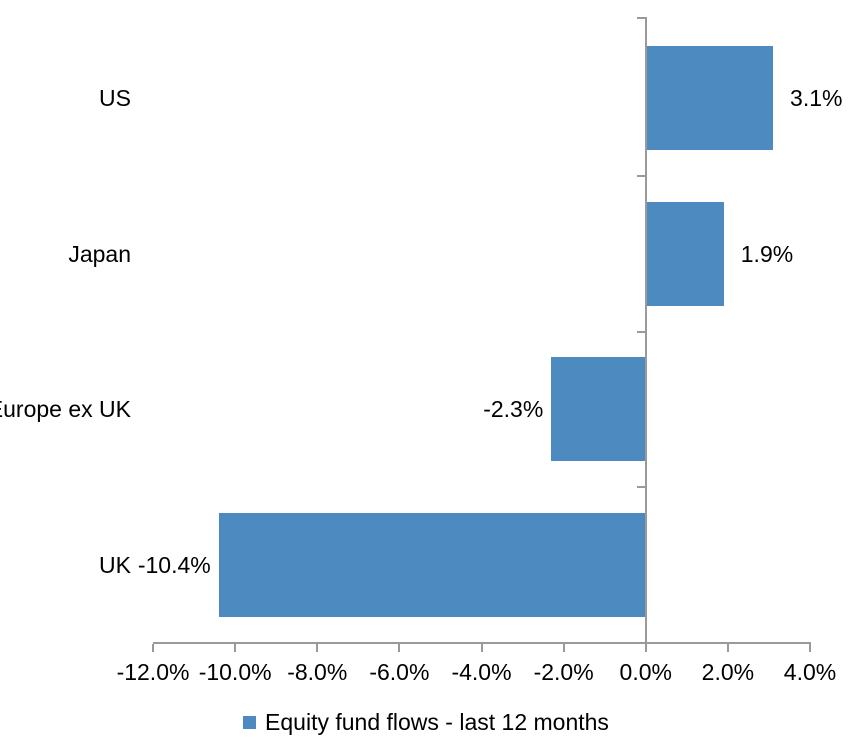 This screenshot has height=747, width=852. Describe the element at coordinates (563, 672) in the screenshot. I see `x-tick-label: -2.0%` at that location.